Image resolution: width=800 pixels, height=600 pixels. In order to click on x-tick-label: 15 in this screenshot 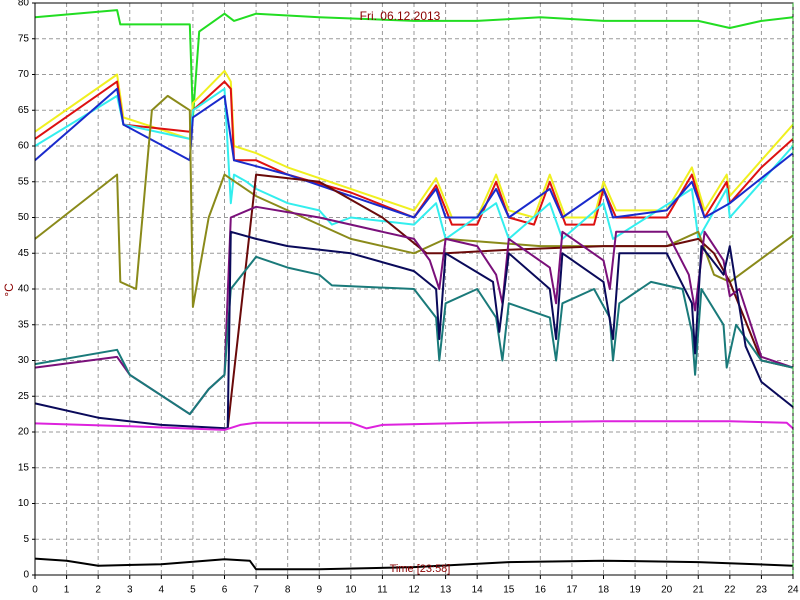, I will do `click(509, 590)`.